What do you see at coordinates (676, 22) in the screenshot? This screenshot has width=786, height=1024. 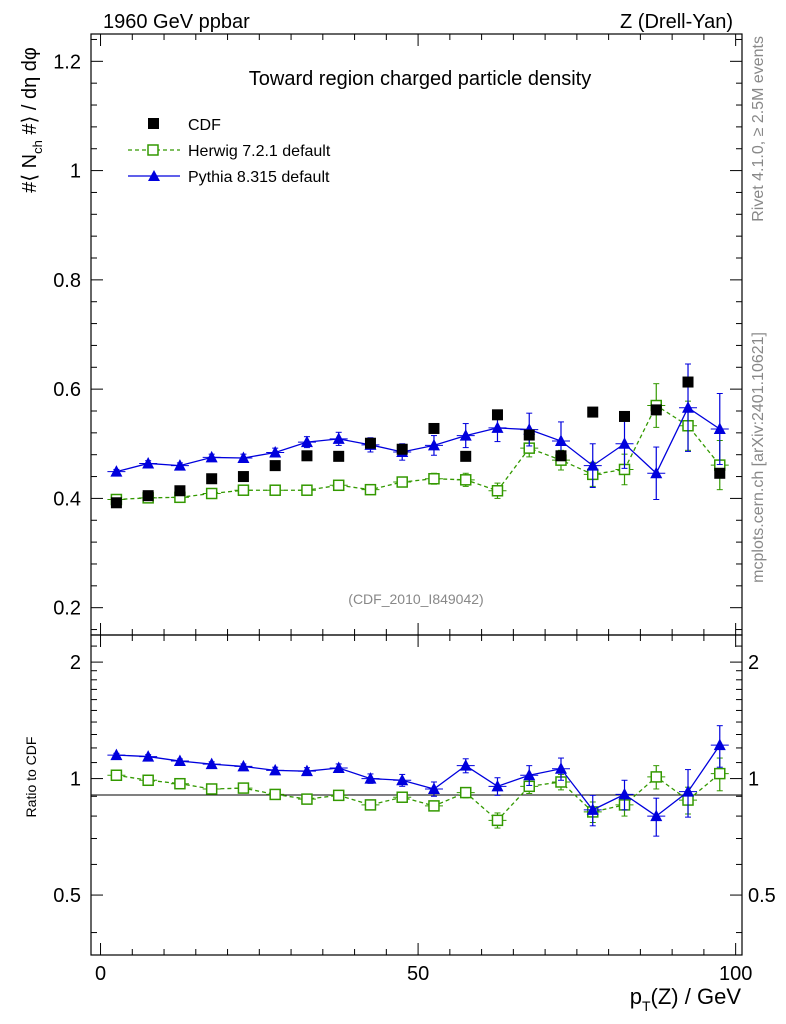 I see `process-label: Z (Drell-Yan)` at bounding box center [676, 22].